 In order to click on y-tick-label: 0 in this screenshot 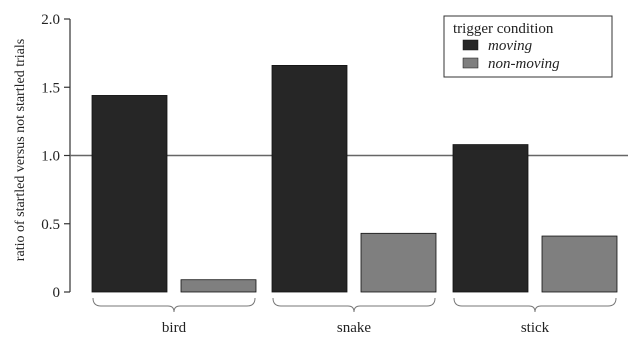, I will do `click(57, 293)`.